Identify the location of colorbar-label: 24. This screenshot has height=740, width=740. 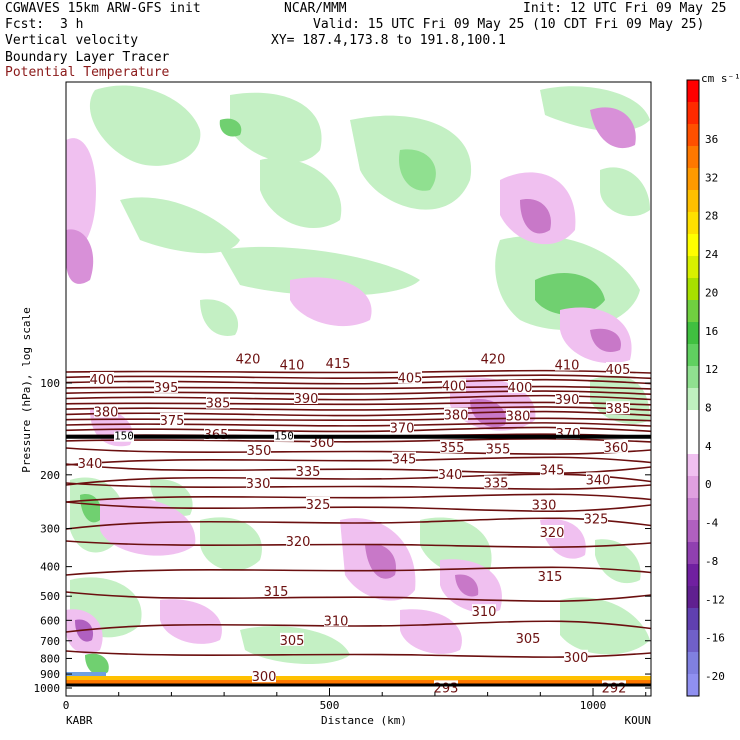
(712, 254).